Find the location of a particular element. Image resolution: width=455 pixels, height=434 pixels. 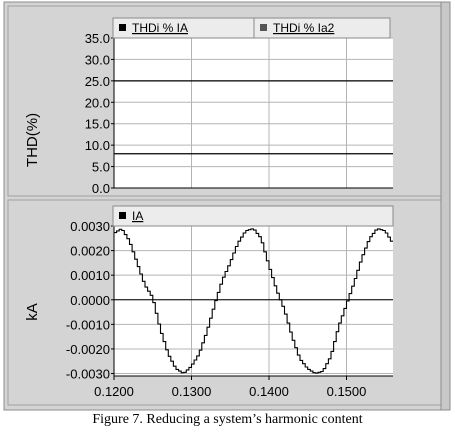

current-ytick-label: -0.0030 is located at coordinates (88, 374).